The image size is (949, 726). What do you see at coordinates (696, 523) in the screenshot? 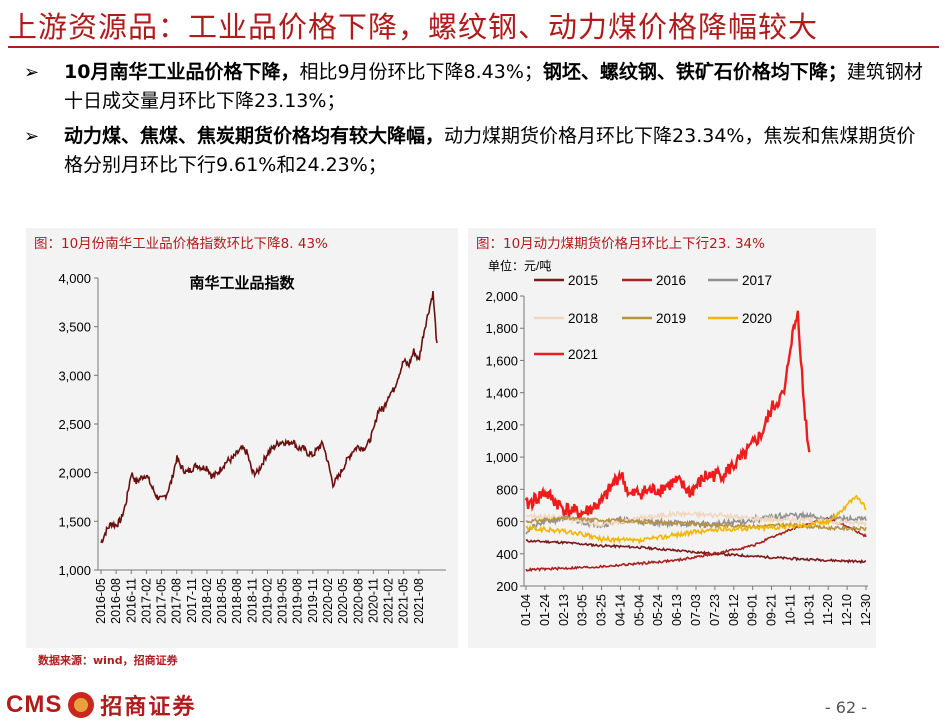
I see `series-line-2019` at bounding box center [696, 523].